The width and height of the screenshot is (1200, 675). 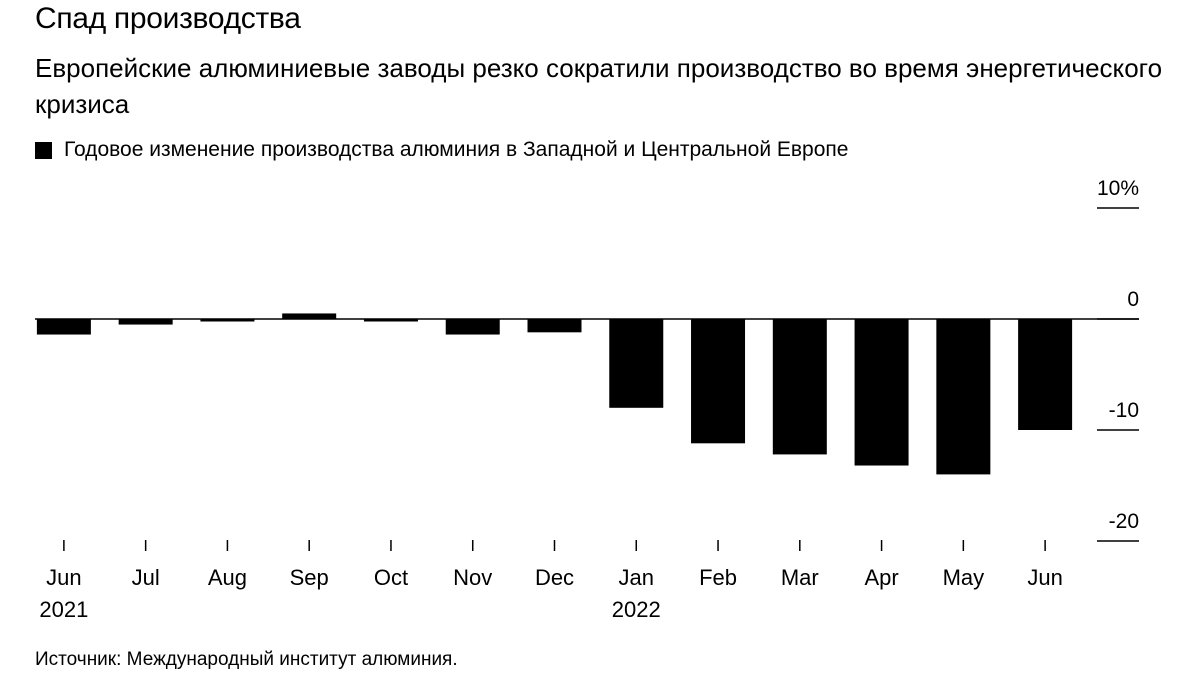 I want to click on x-tick-label: Sep, so click(x=309, y=577).